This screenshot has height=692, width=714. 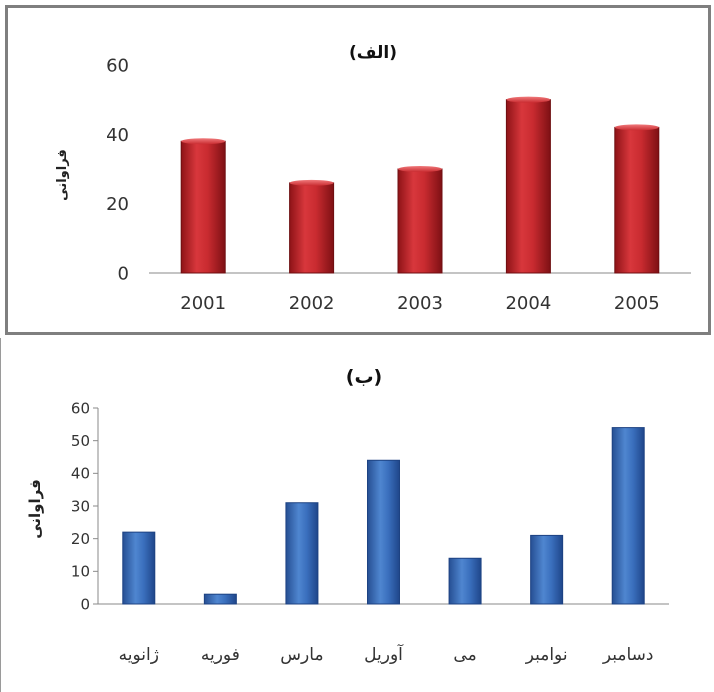 I want to click on y-tick-label: 50, so click(x=80, y=441).